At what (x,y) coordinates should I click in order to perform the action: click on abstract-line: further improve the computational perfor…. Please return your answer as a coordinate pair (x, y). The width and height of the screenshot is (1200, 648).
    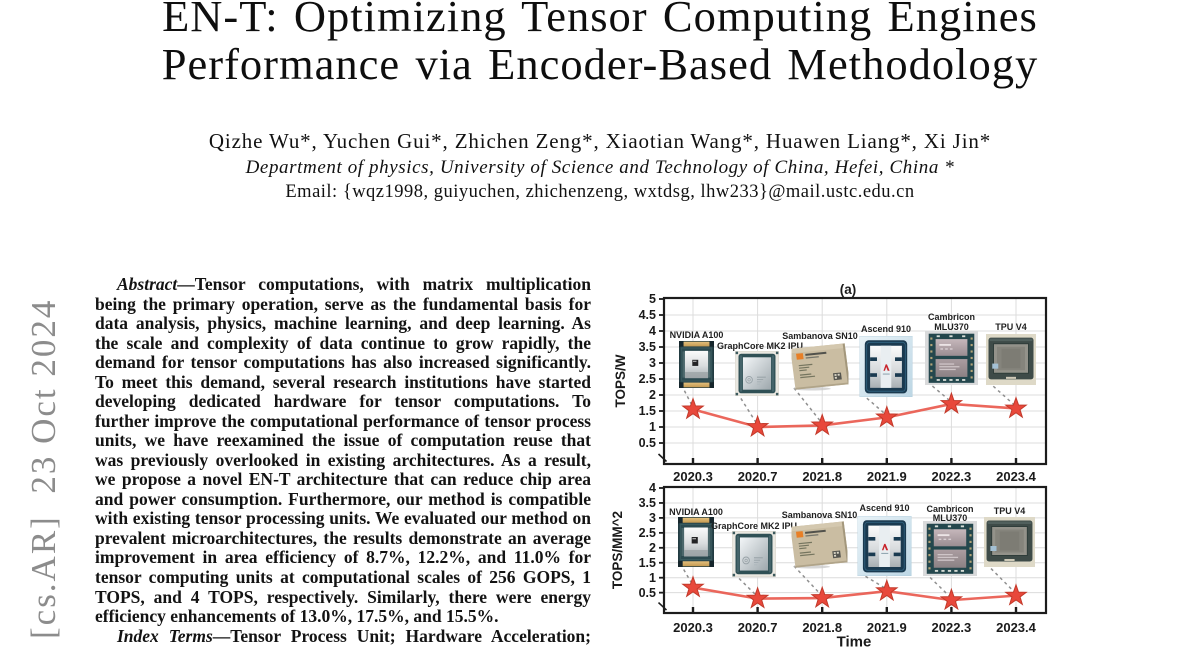
    Looking at the image, I should click on (343, 420).